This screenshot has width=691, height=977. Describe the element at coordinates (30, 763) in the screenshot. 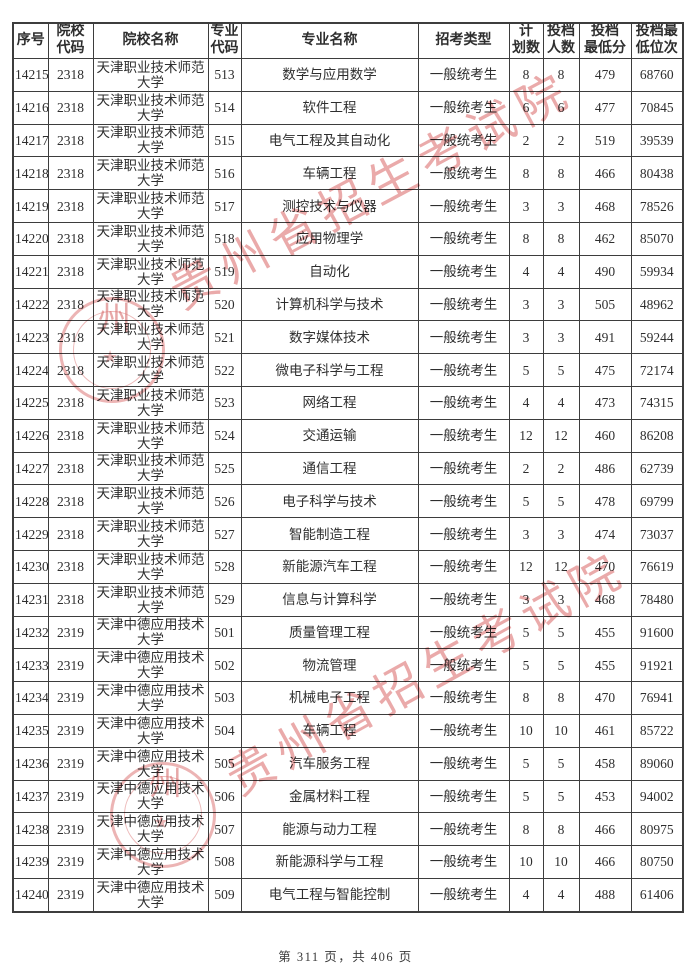

I see `cell-seq: 14236` at that location.